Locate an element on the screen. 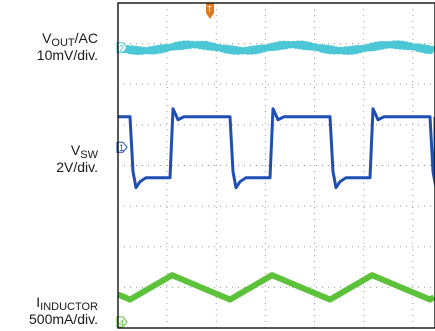 The width and height of the screenshot is (435, 331). marker-ch1-label: 1 is located at coordinates (121, 148).